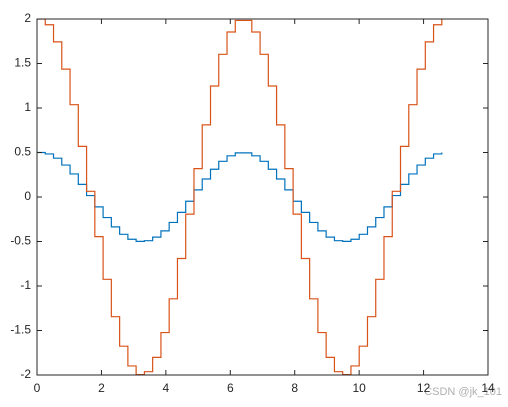 The width and height of the screenshot is (508, 407). I want to click on x-tick-label: 4, so click(166, 388).